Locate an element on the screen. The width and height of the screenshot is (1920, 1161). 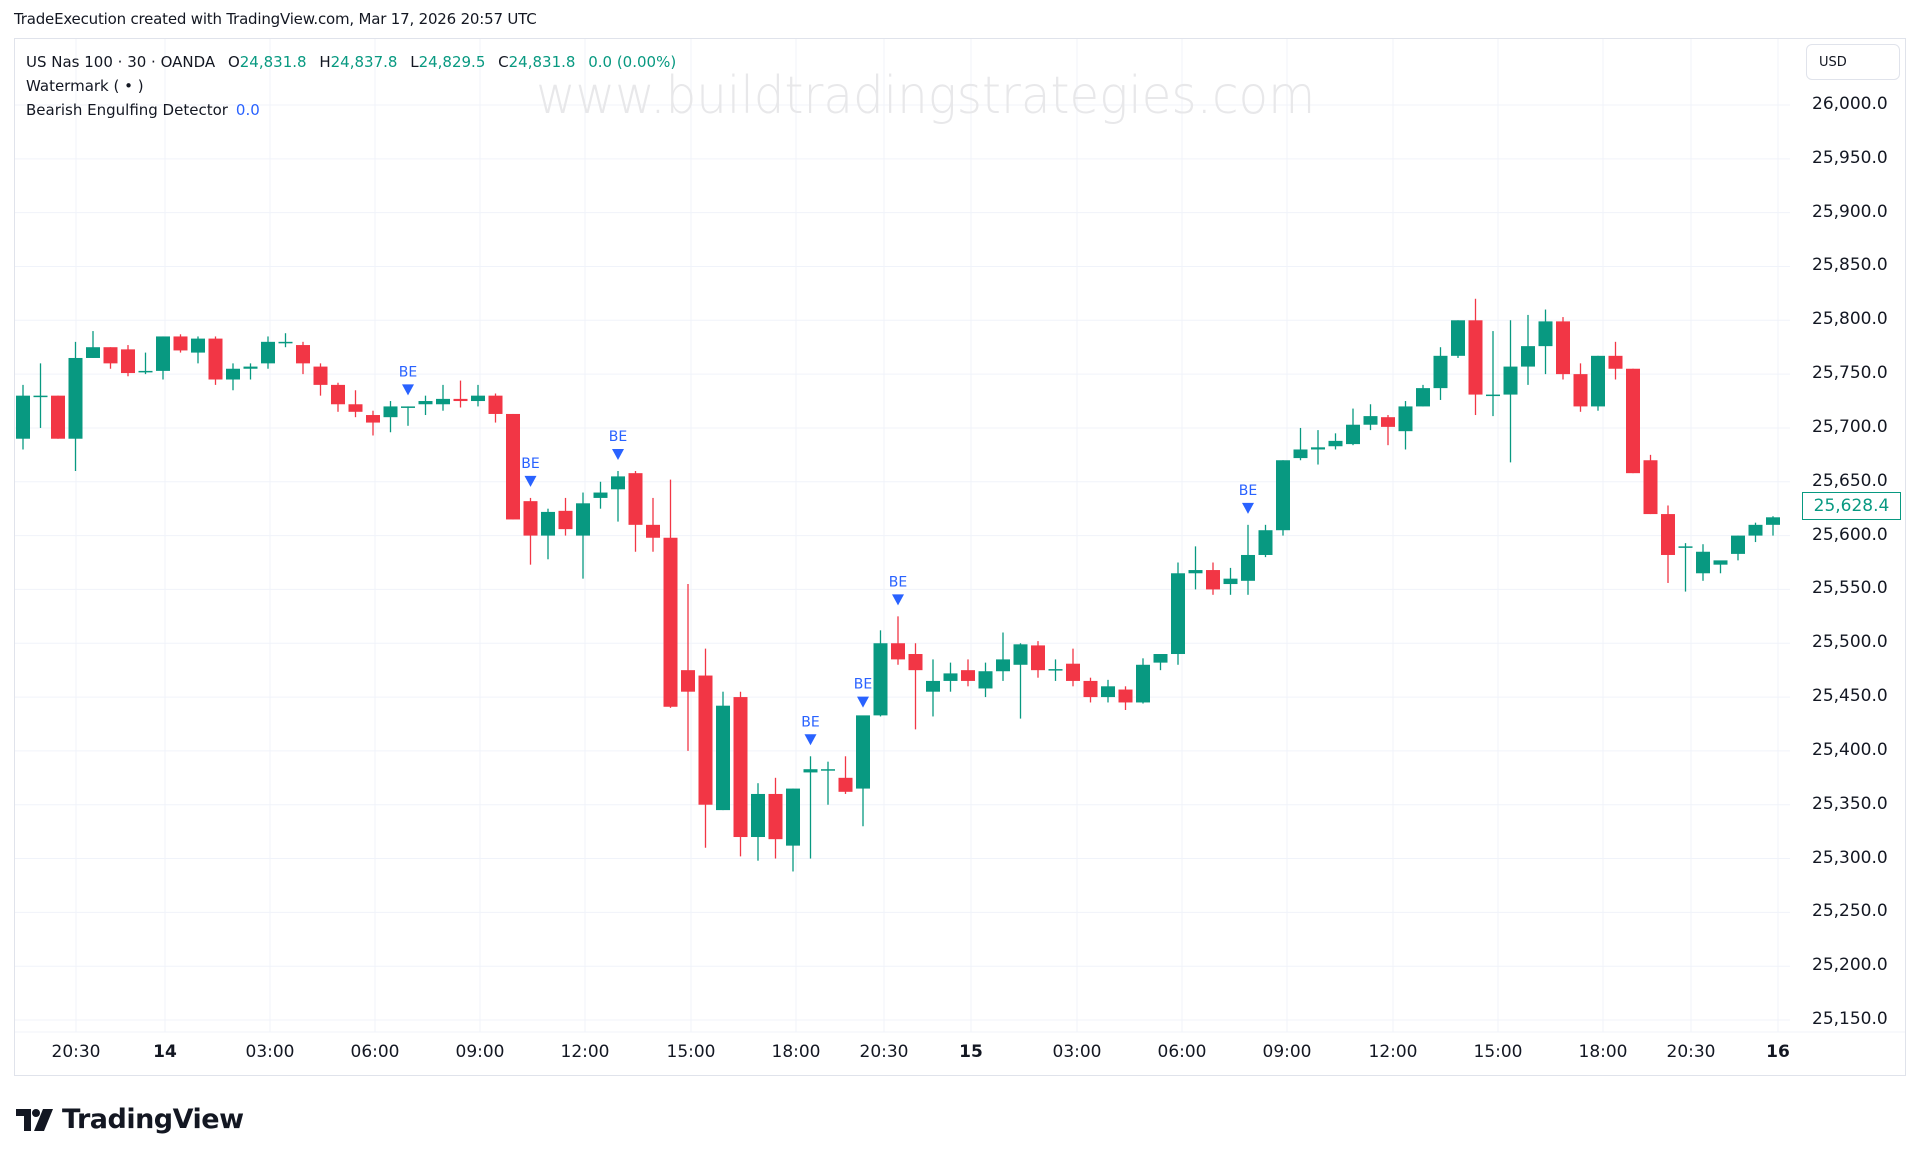
currency-button: USD is located at coordinates (1853, 62).